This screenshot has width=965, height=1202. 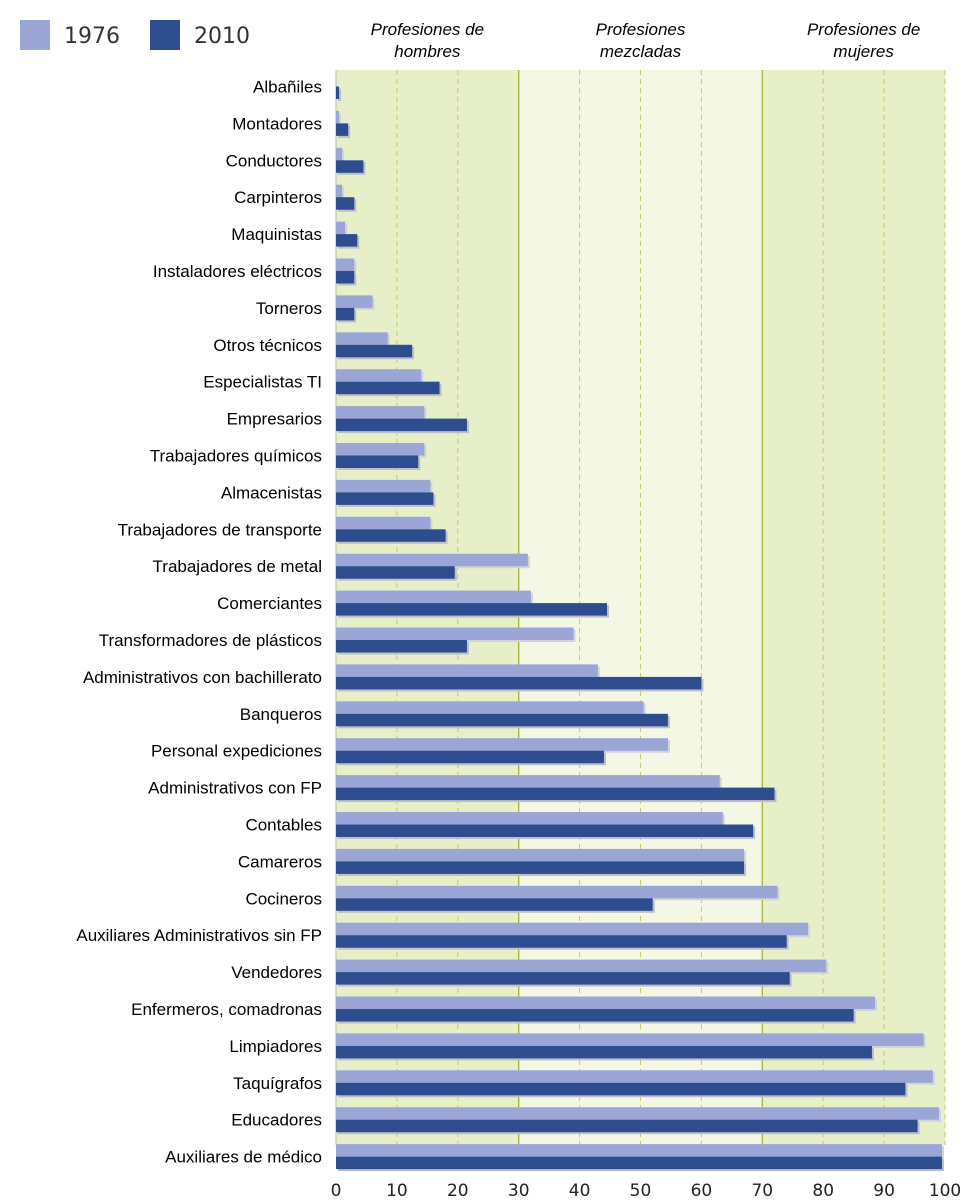 I want to click on zone-label-1-line2: mezcladas, so click(x=641, y=51).